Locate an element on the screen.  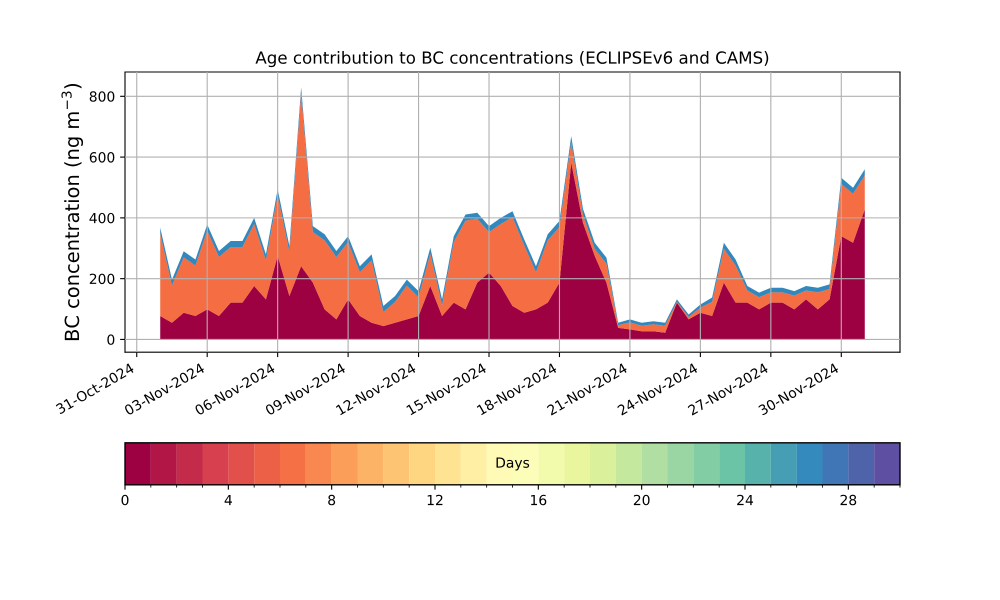
color-bar-label: 0 is located at coordinates (124, 500).